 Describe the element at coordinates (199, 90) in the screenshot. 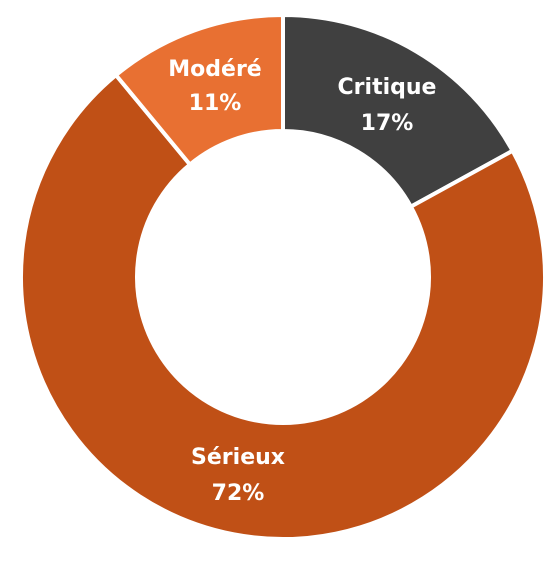

I see `slice-modere` at that location.